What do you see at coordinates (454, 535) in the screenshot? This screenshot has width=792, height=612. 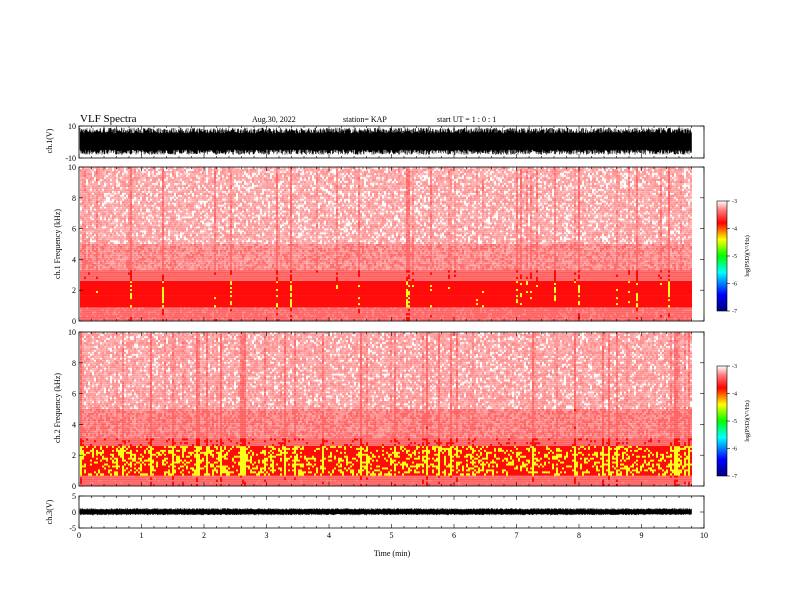 I see `x-tick-label: 6` at bounding box center [454, 535].